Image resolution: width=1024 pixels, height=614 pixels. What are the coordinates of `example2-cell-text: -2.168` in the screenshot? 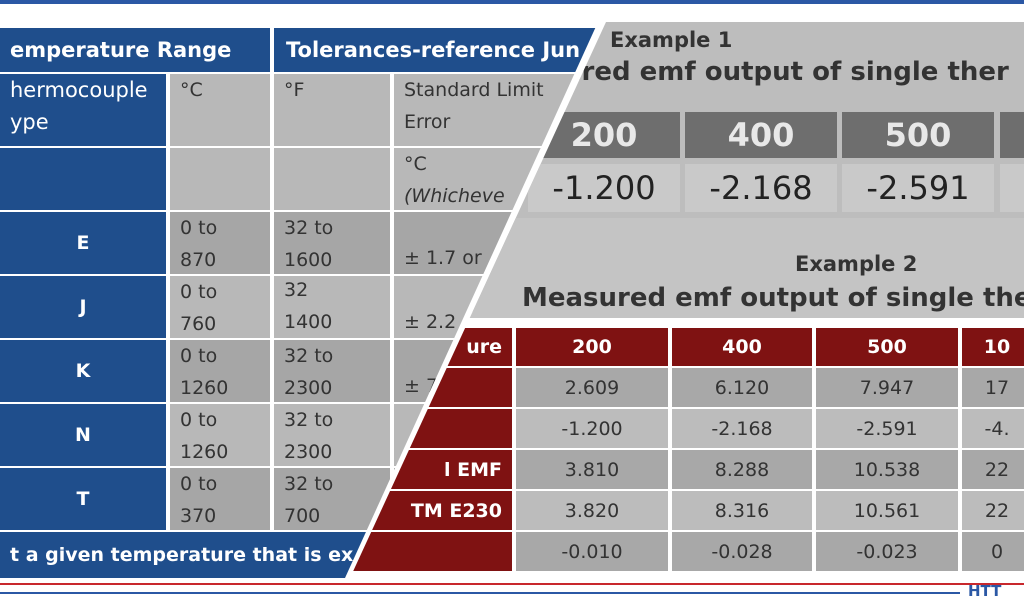 It's located at (742, 428).